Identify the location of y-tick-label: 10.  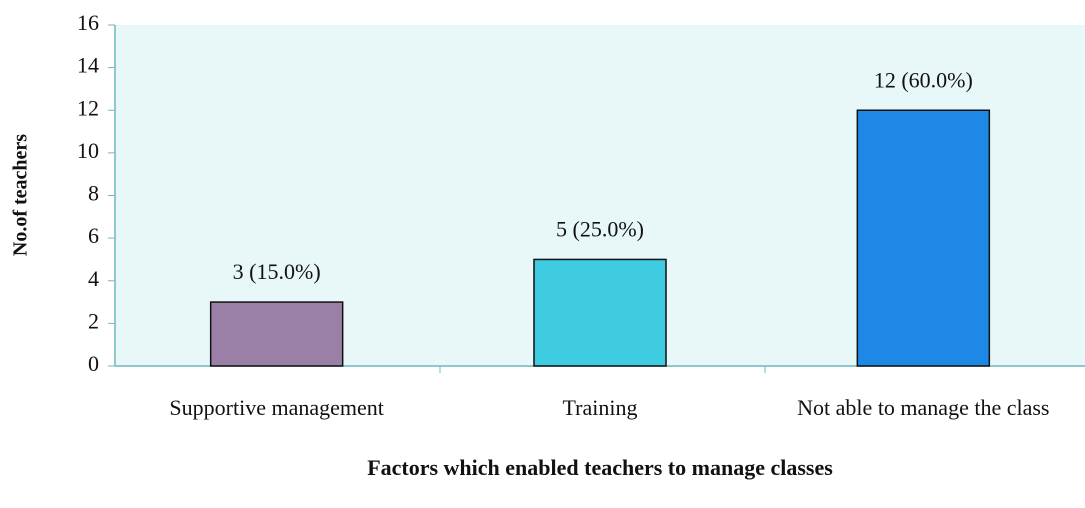
(88, 150).